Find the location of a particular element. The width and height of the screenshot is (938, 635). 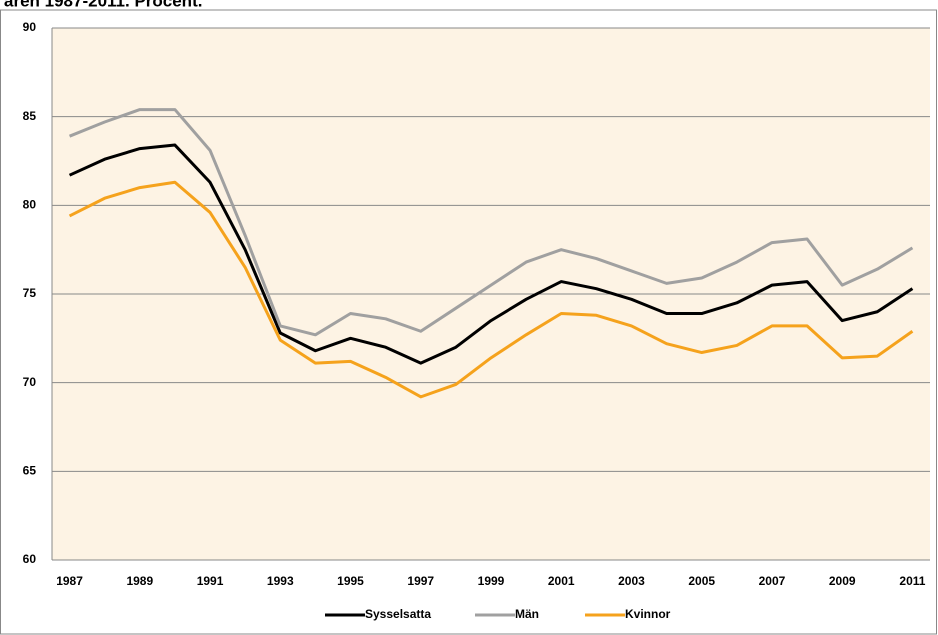

x-tick-label: 1989 is located at coordinates (139, 581).